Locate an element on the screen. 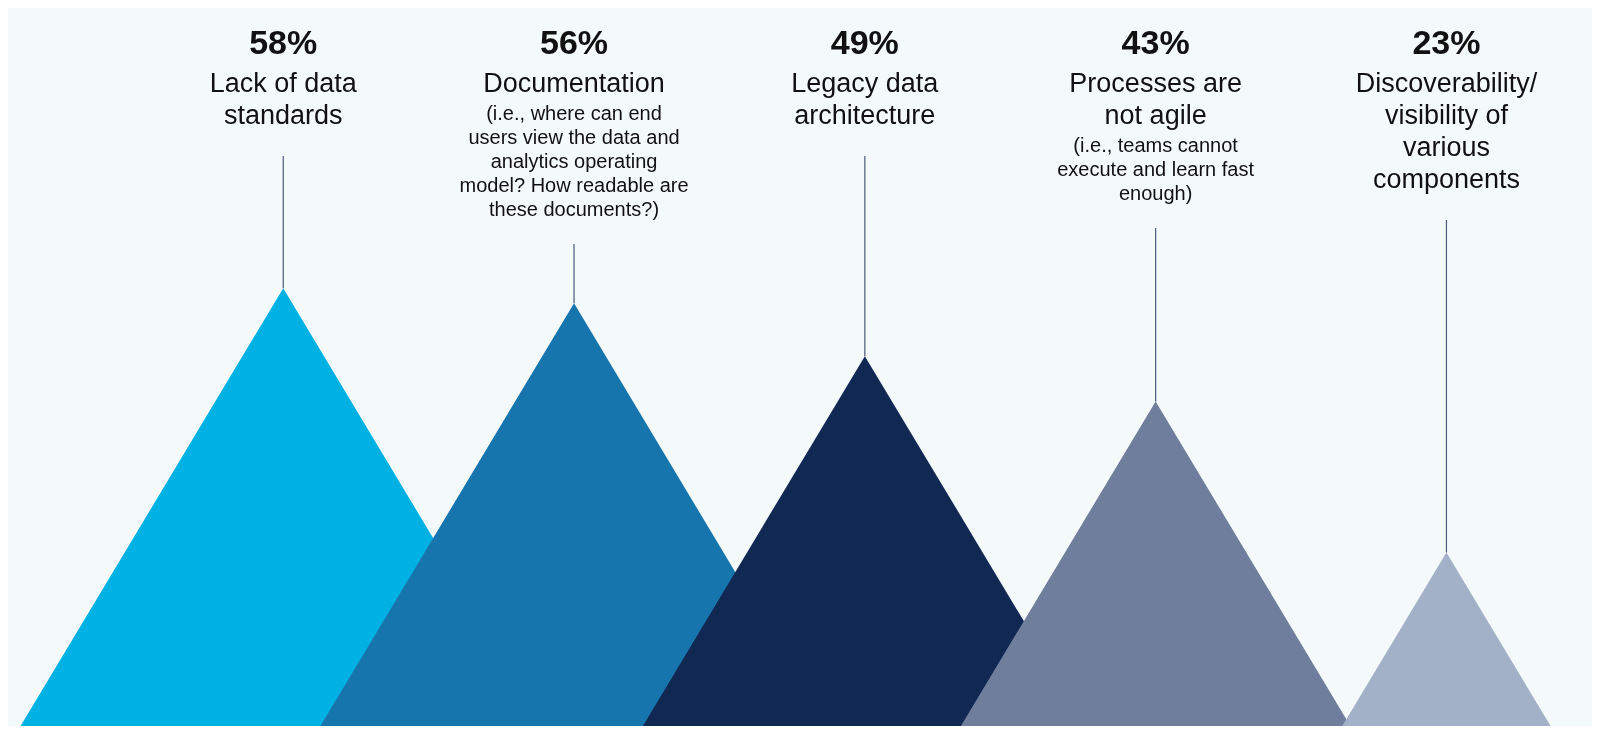  data-label: 23% is located at coordinates (1446, 42).